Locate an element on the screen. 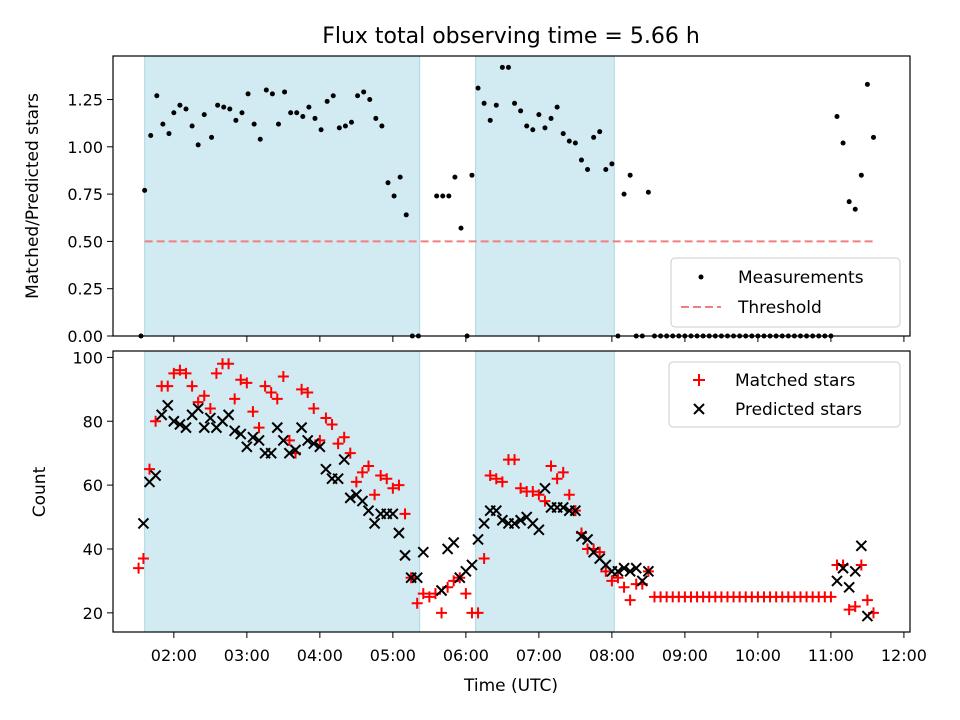 The image size is (960, 720). bottom-y-tick-label: 60 is located at coordinates (93, 485).